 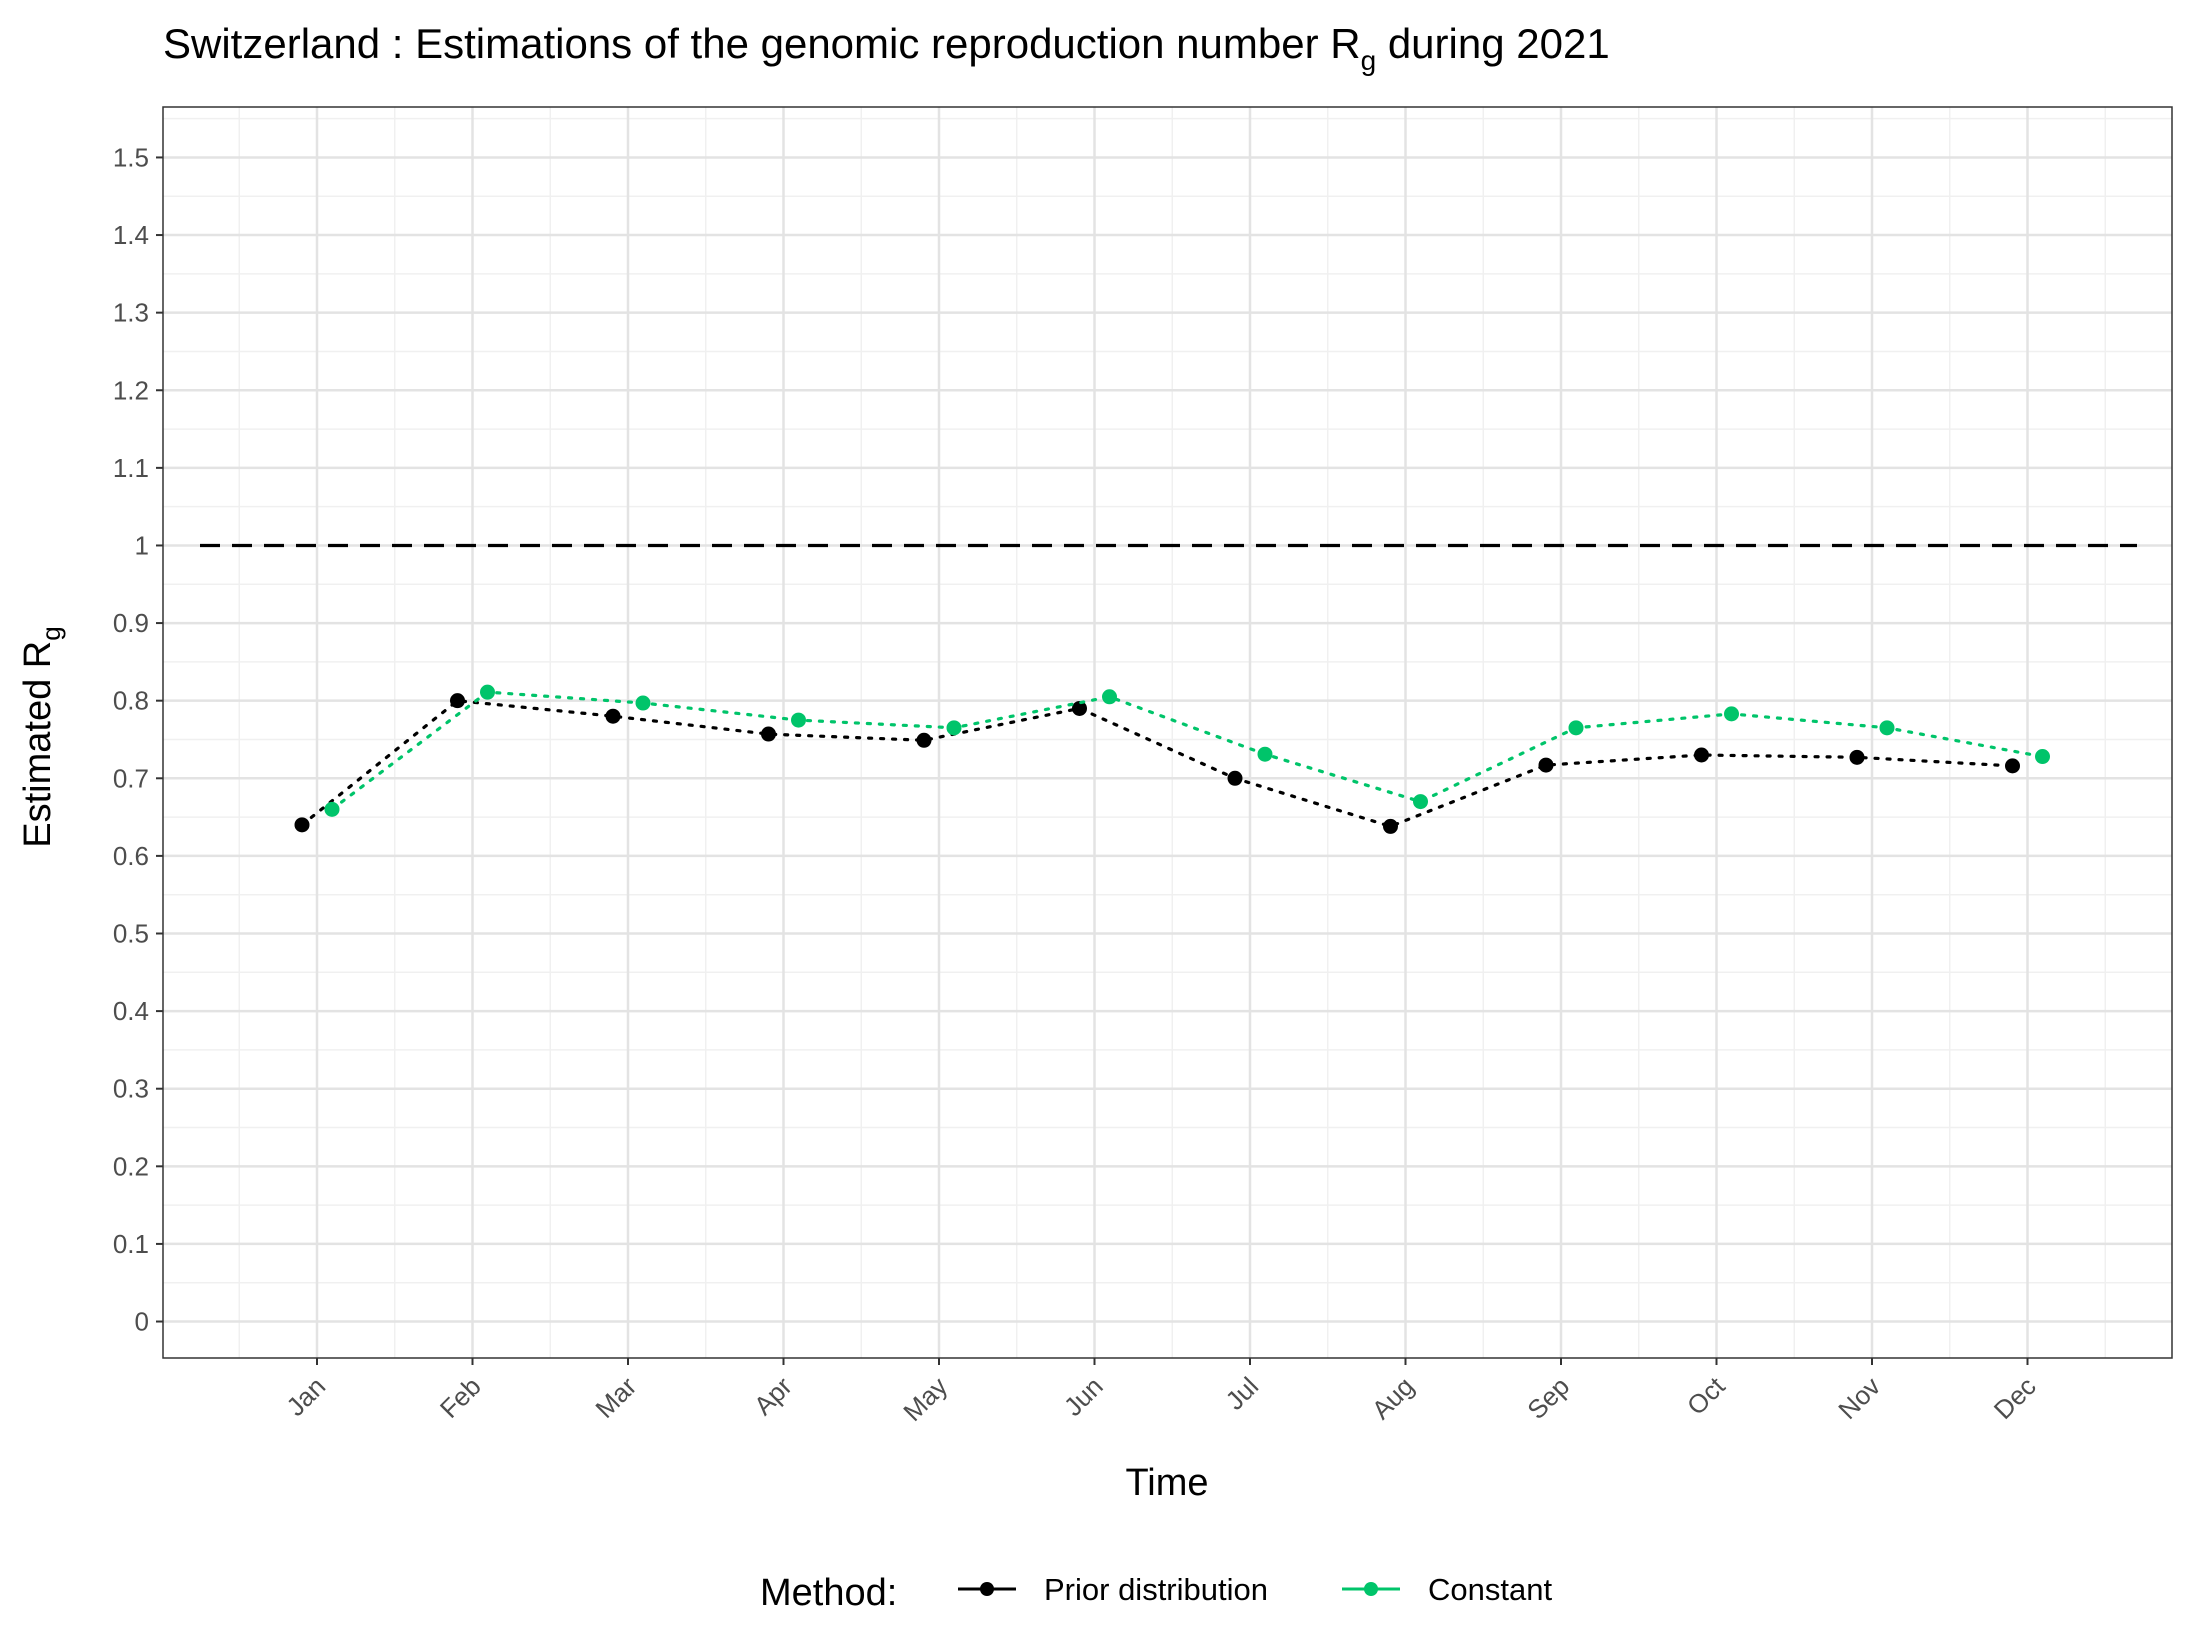 What do you see at coordinates (131, 623) in the screenshot?
I see `y-tick-label: 0.9` at bounding box center [131, 623].